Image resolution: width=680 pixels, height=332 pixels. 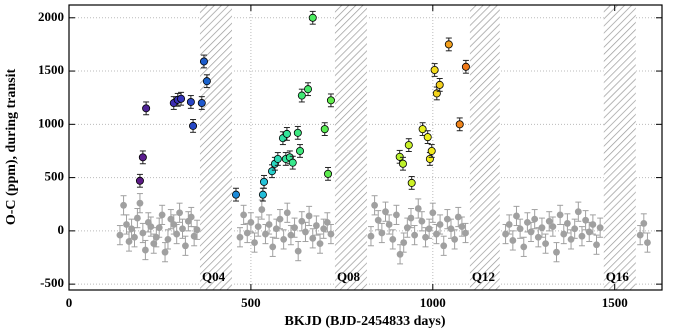 I want to click on y-tick-label: 1500, so click(x=51, y=69).